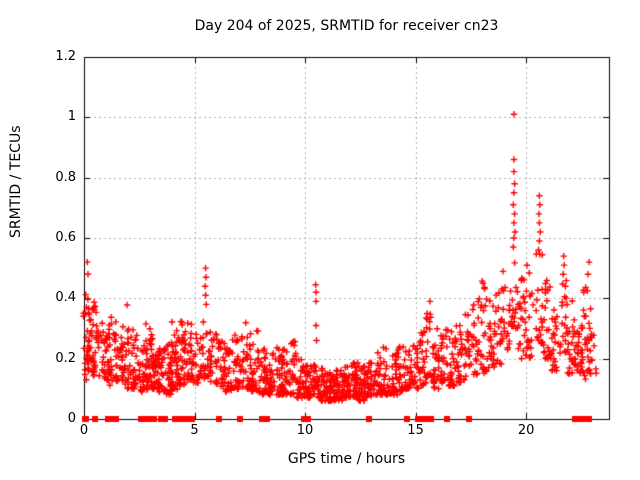 The width and height of the screenshot is (640, 480). What do you see at coordinates (305, 430) in the screenshot?
I see `x-tick-label: 10` at bounding box center [305, 430].